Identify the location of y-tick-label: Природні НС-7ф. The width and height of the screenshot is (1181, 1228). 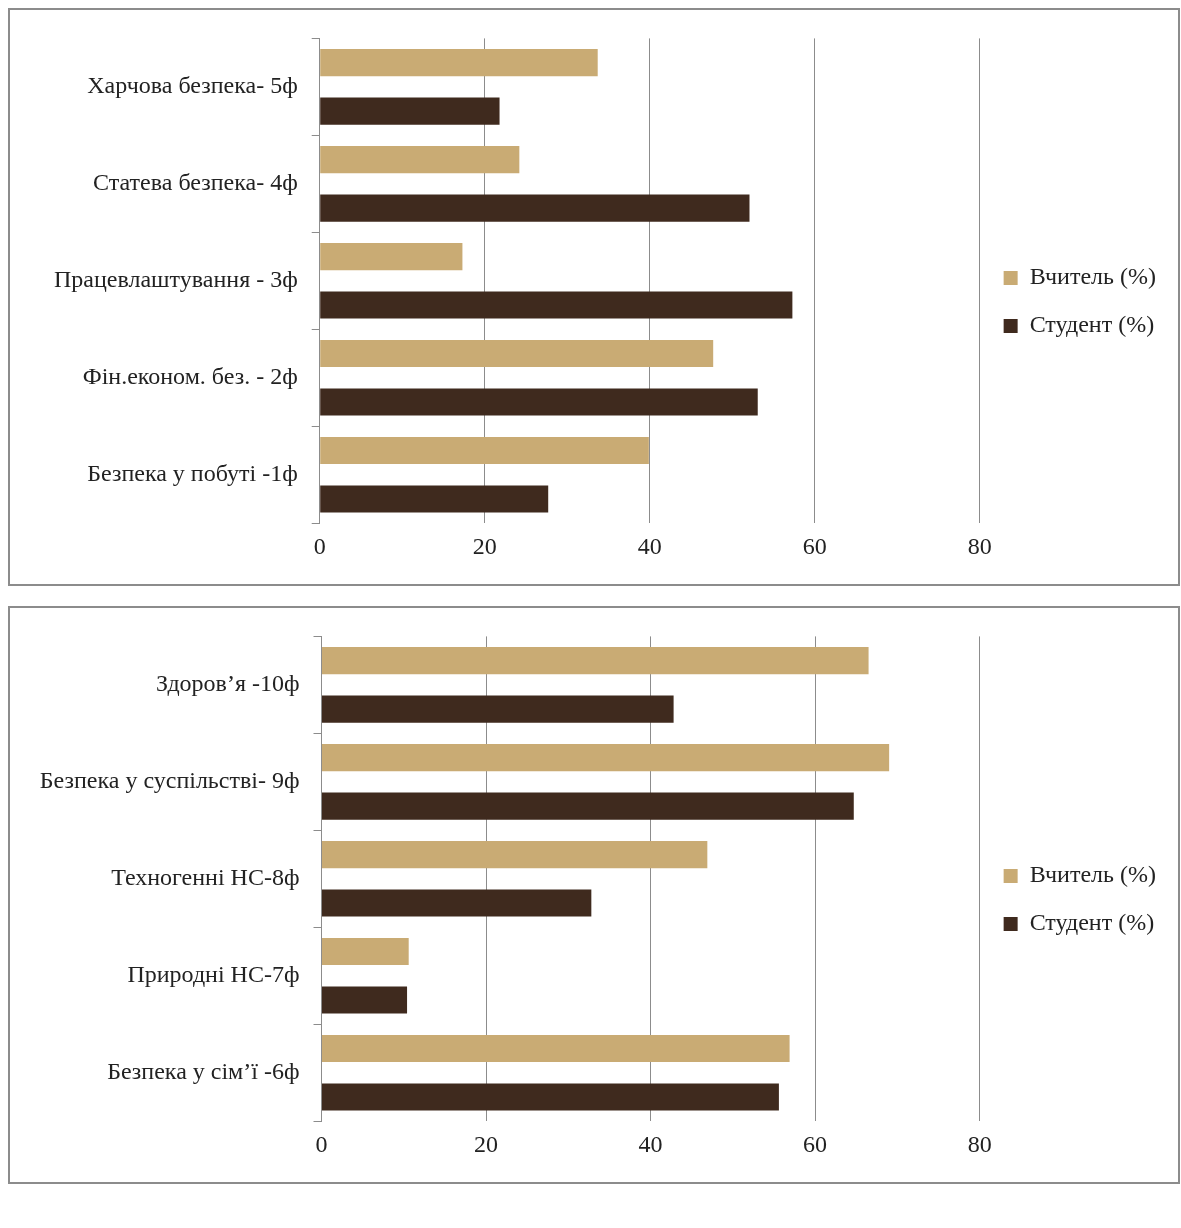
(213, 974).